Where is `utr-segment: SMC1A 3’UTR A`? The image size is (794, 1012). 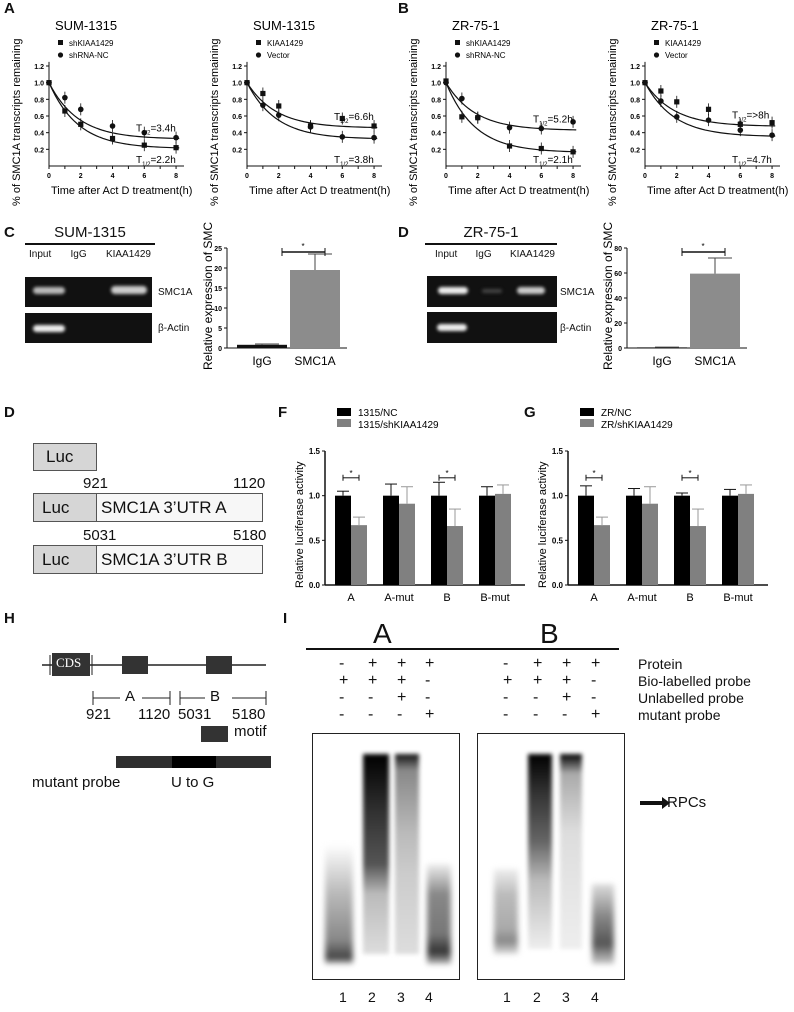 utr-segment: SMC1A 3’UTR A is located at coordinates (179, 507).